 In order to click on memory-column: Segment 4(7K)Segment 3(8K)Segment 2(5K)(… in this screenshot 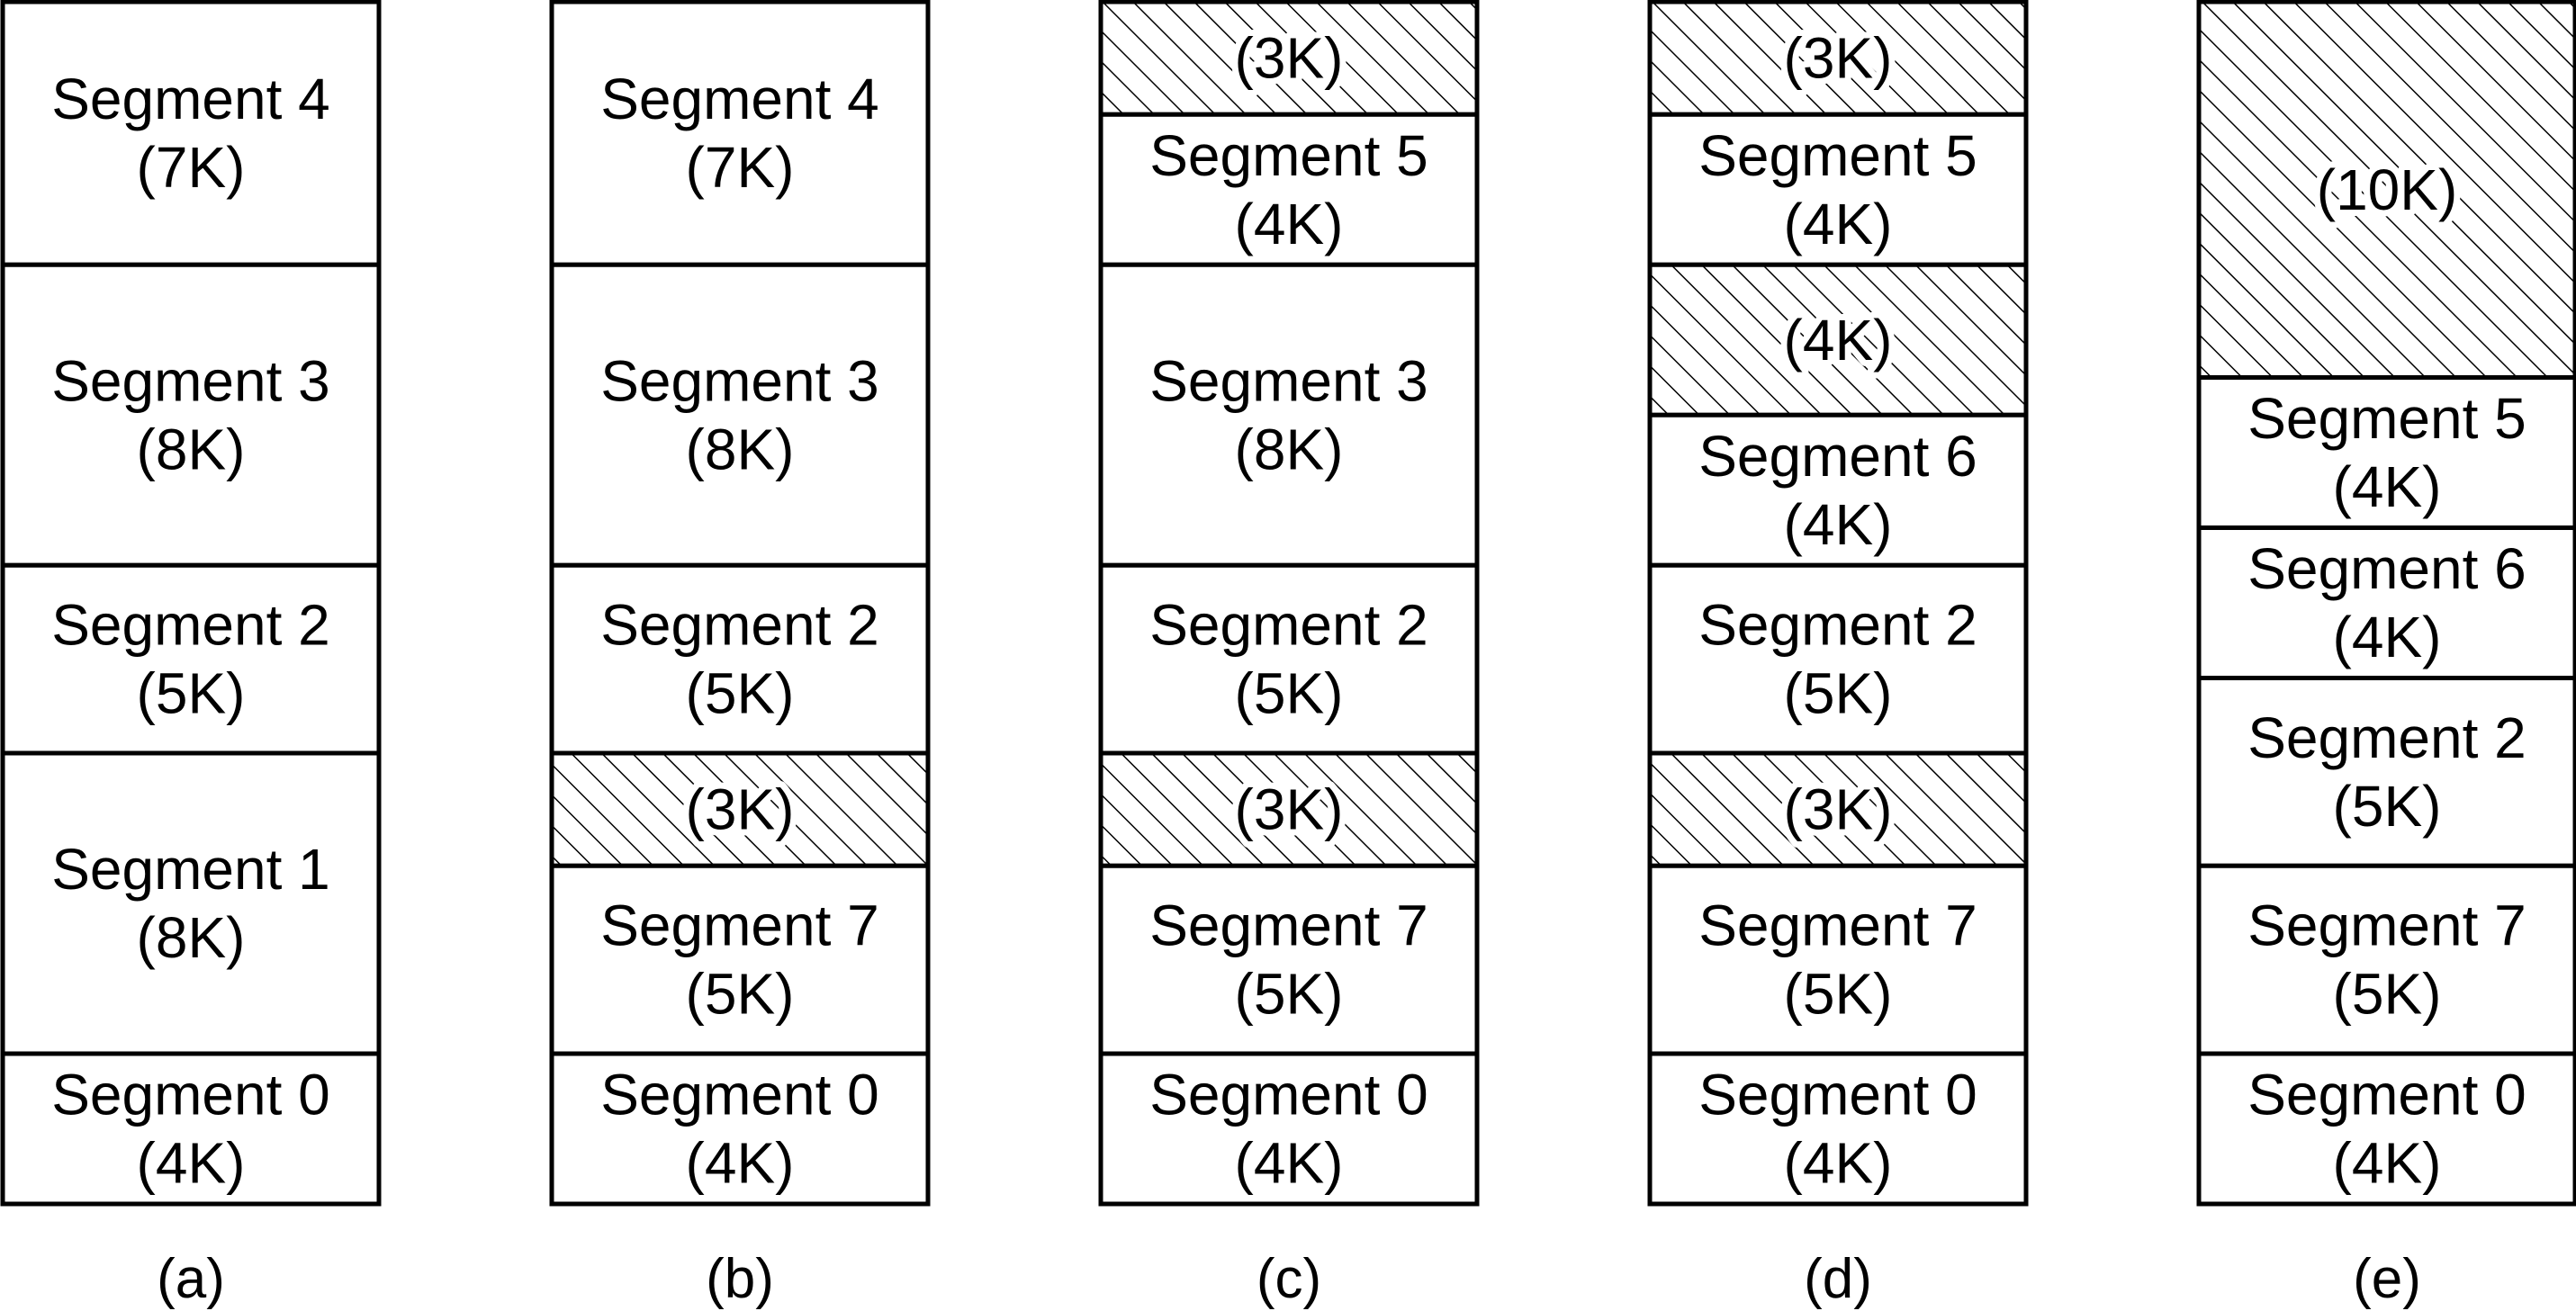, I will do `click(740, 655)`.